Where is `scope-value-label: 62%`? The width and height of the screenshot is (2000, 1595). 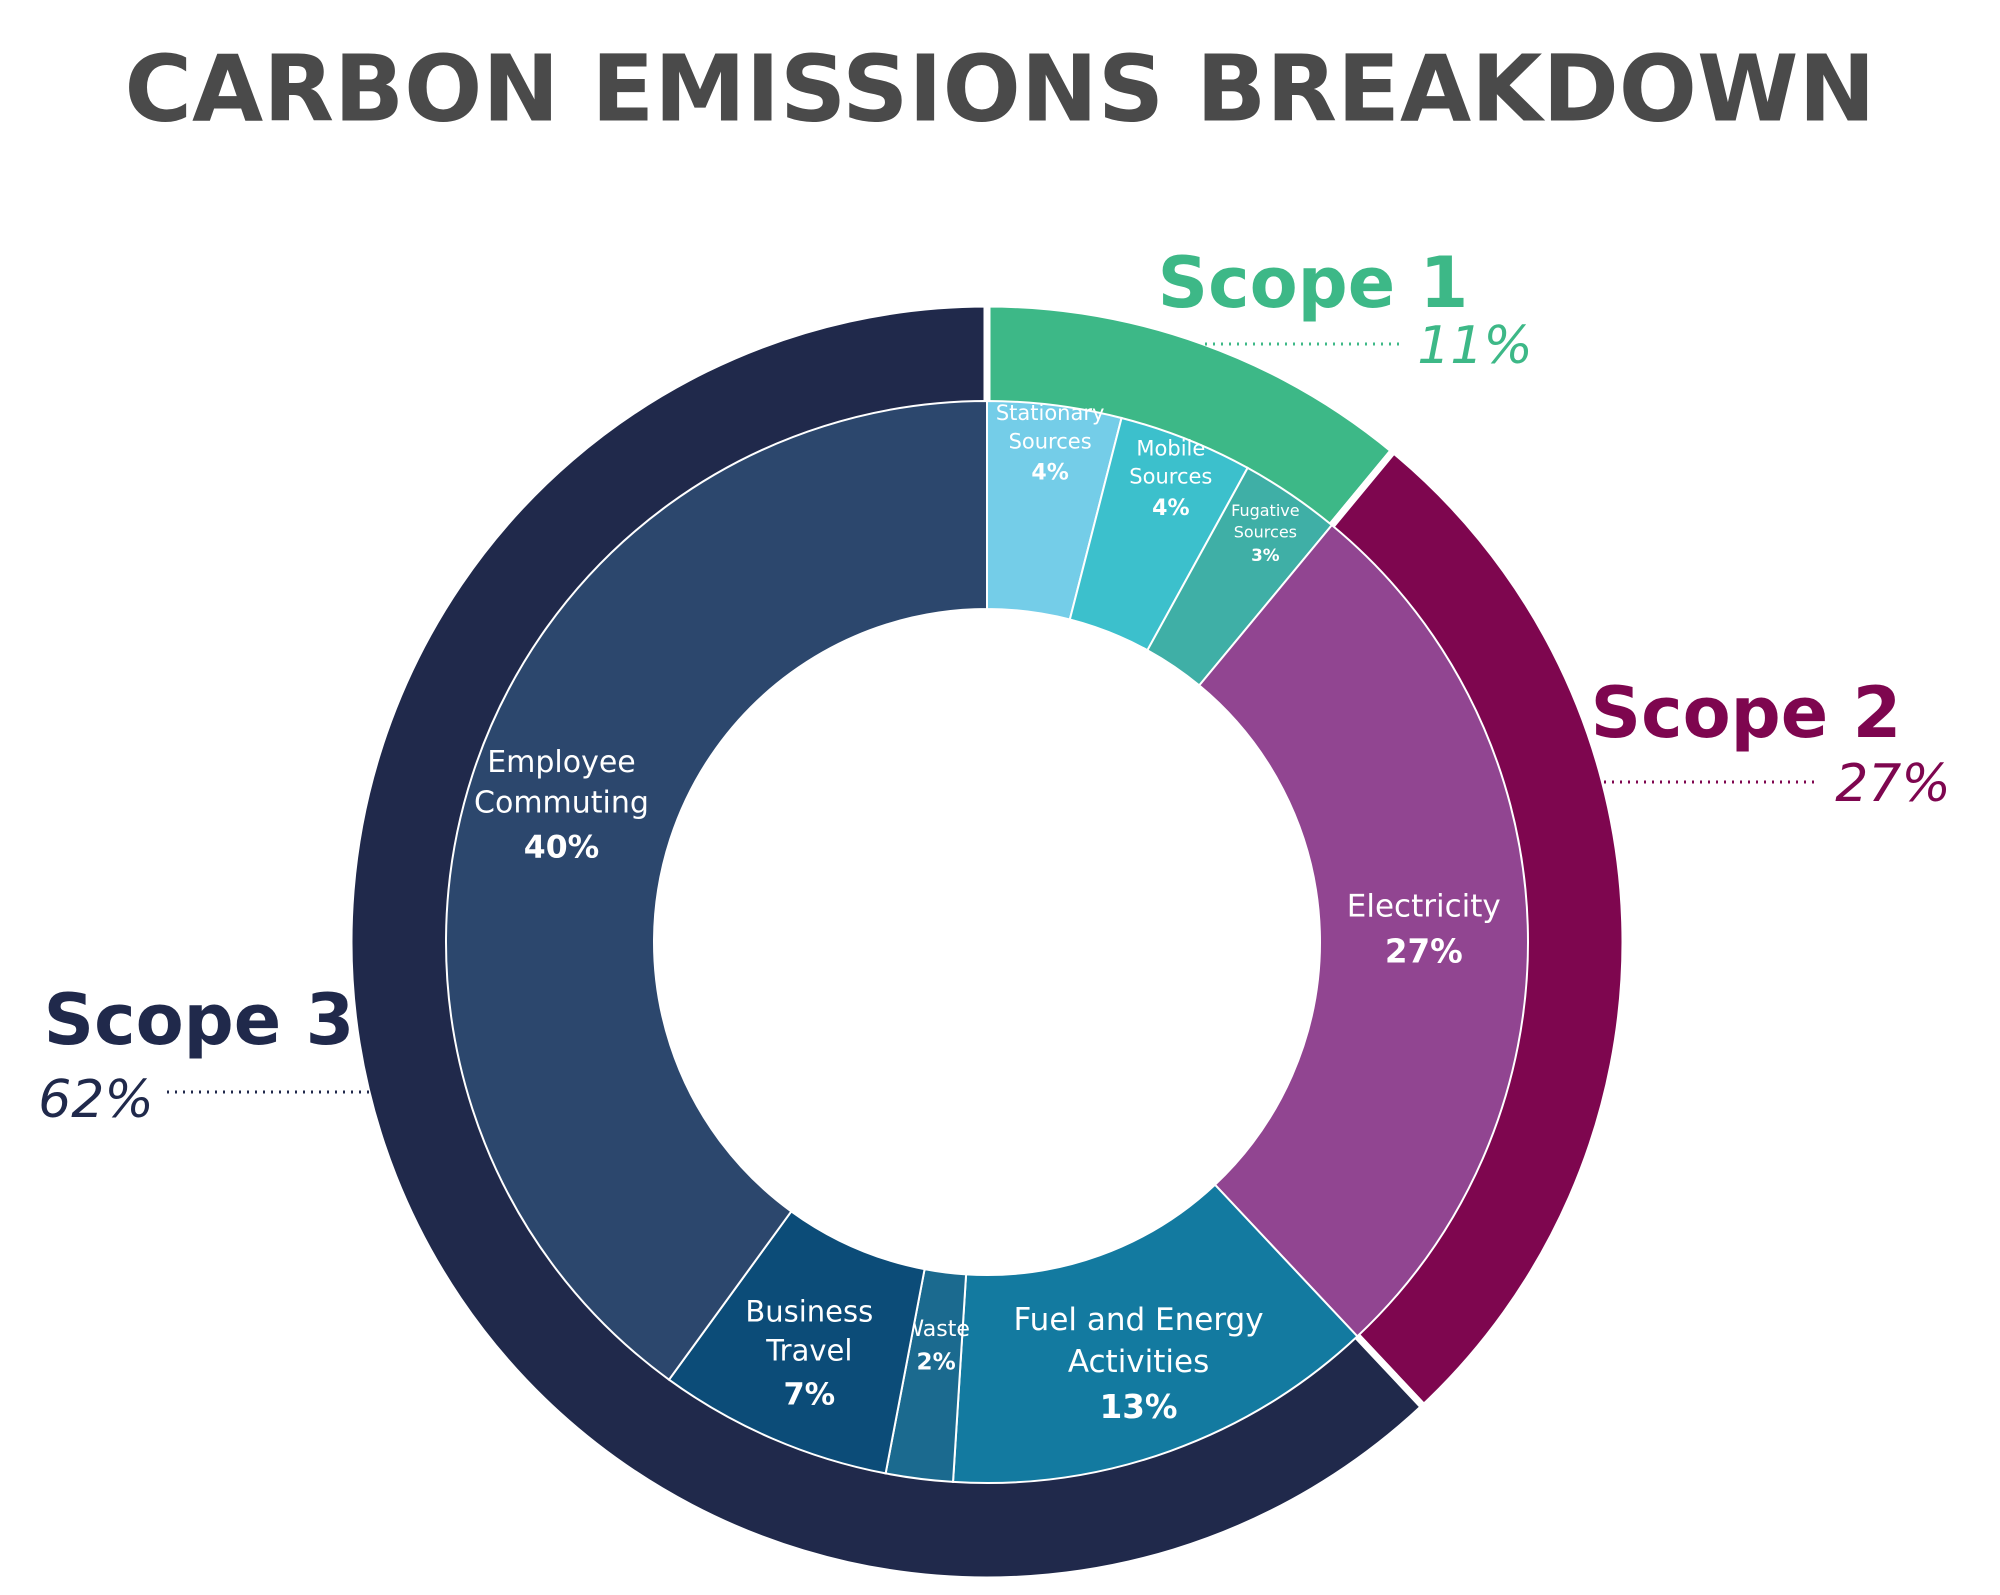
scope-value-label: 62% is located at coordinates (96, 1100).